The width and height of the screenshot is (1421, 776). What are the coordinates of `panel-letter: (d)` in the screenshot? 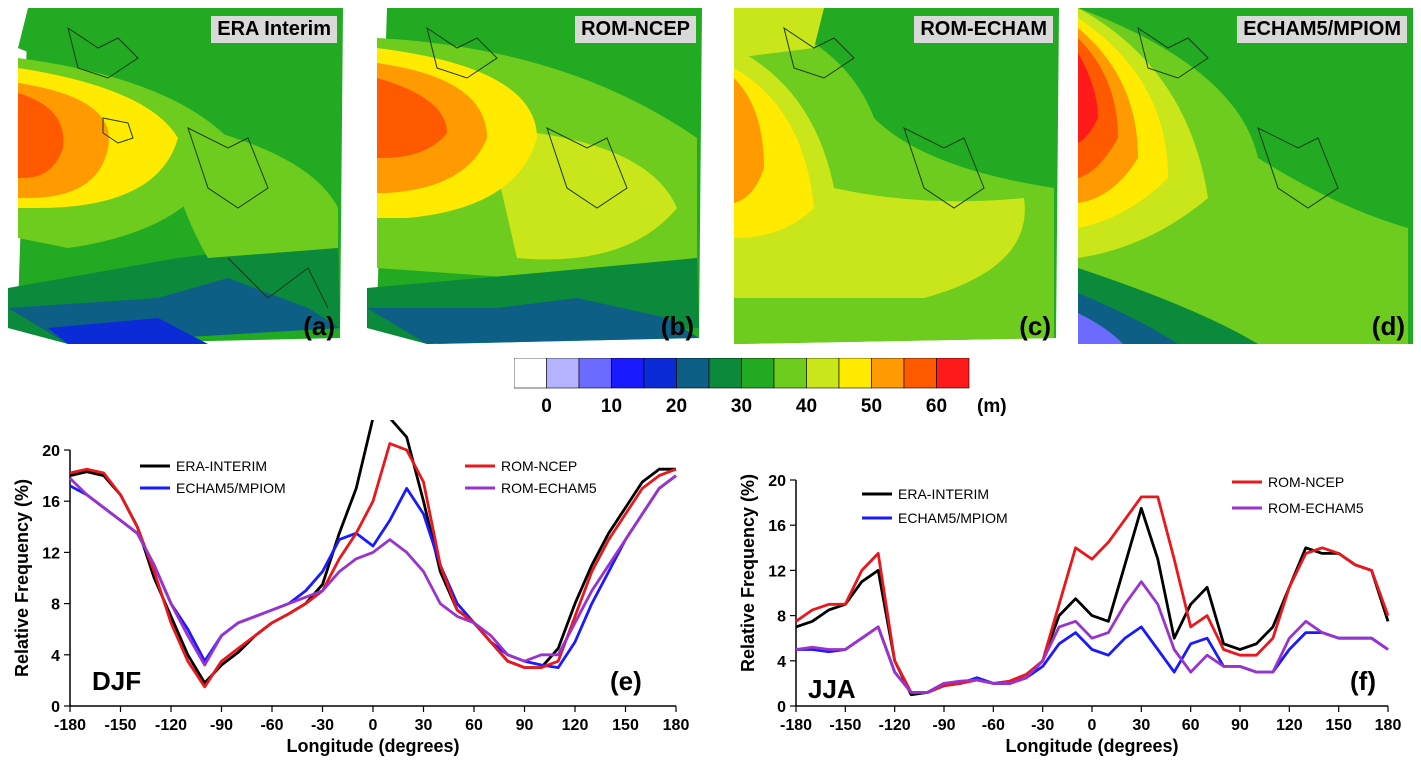 It's located at (1388, 326).